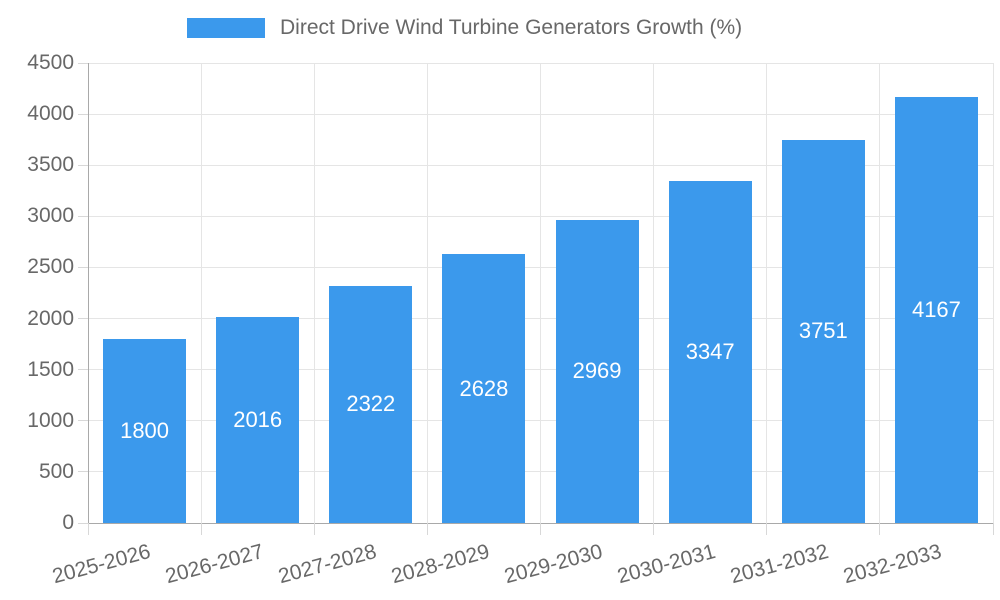 The width and height of the screenshot is (1000, 600). I want to click on y-axis-tick-label: 4500, so click(50, 62).